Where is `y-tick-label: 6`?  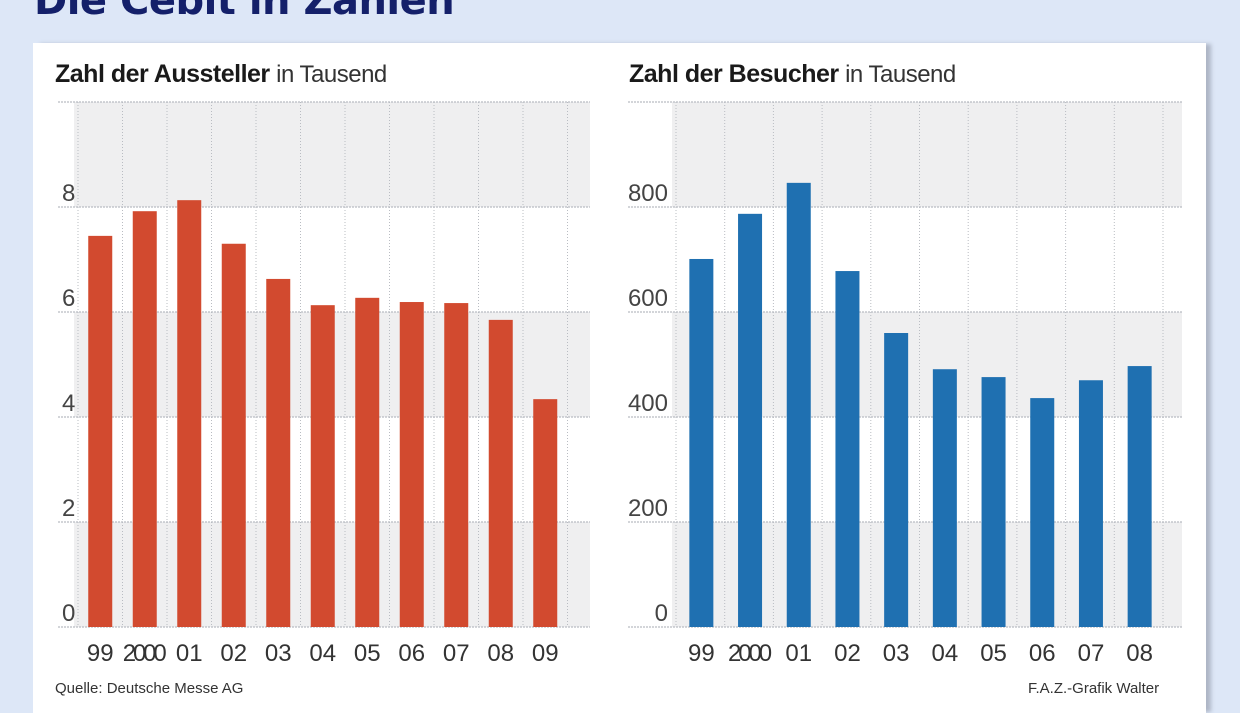
y-tick-label: 6 is located at coordinates (68, 298).